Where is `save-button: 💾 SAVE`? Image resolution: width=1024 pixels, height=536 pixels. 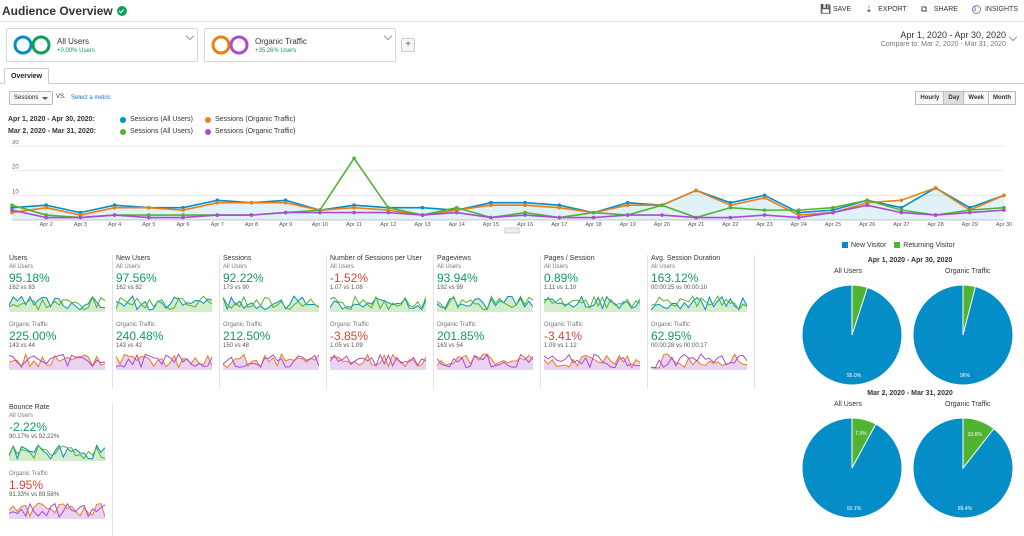
save-button: 💾 SAVE is located at coordinates (836, 9).